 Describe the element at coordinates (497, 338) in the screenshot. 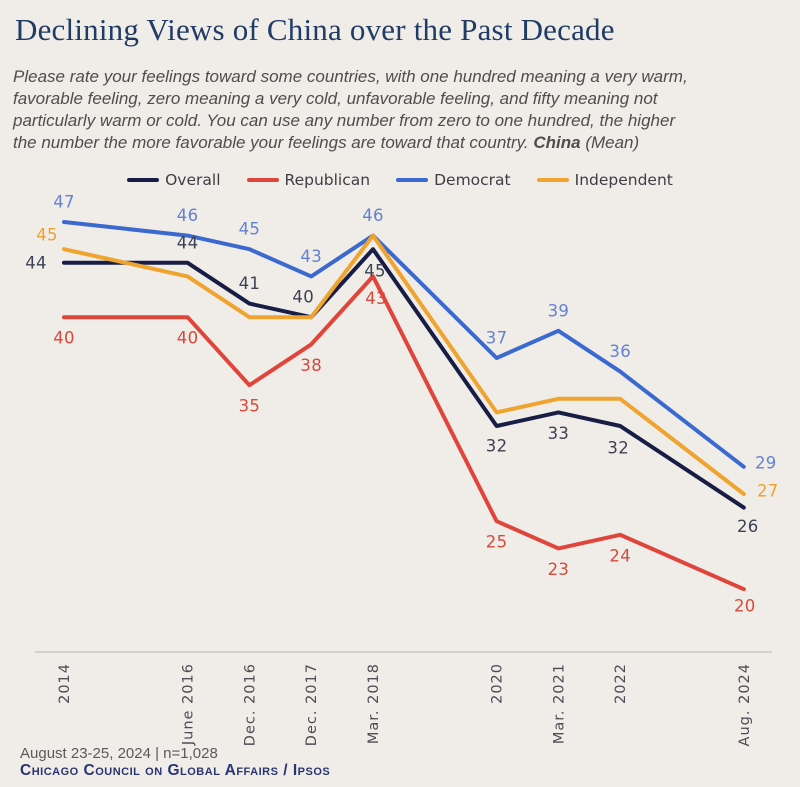

I see `data-label-democrat: 37` at that location.